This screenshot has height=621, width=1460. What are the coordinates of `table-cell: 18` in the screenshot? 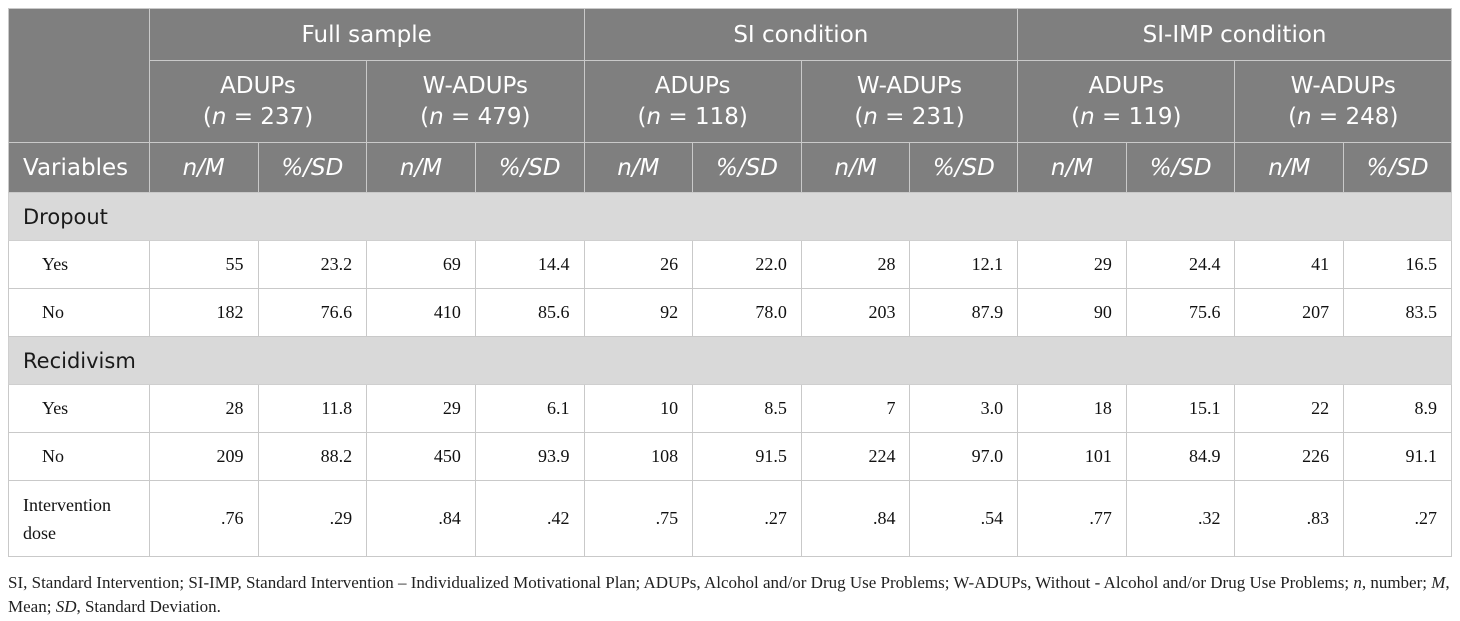 It's located at (1072, 408).